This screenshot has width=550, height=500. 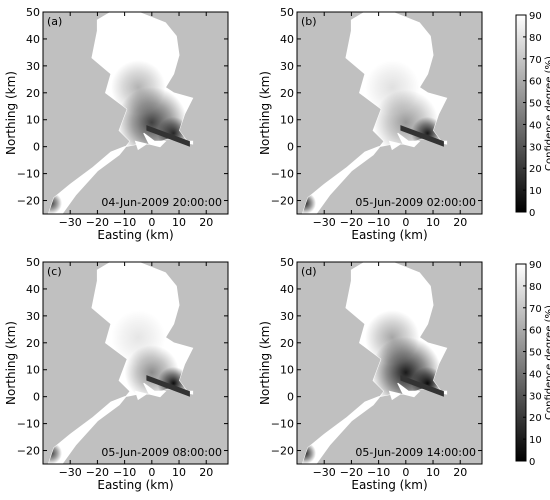 I want to click on panel-label: (c), so click(x=54, y=271).